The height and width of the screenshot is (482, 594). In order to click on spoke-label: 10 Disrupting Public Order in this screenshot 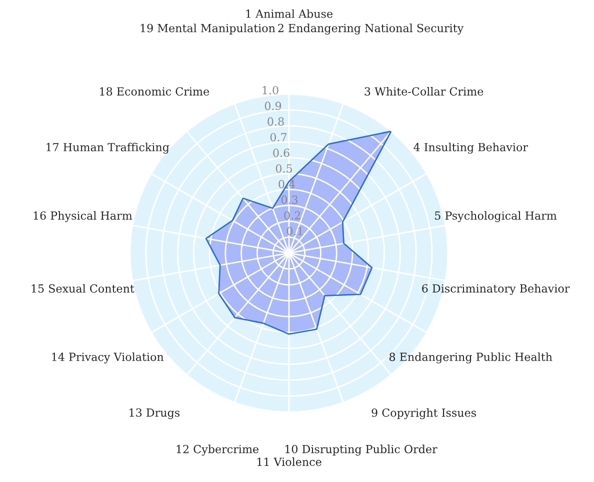, I will do `click(361, 450)`.